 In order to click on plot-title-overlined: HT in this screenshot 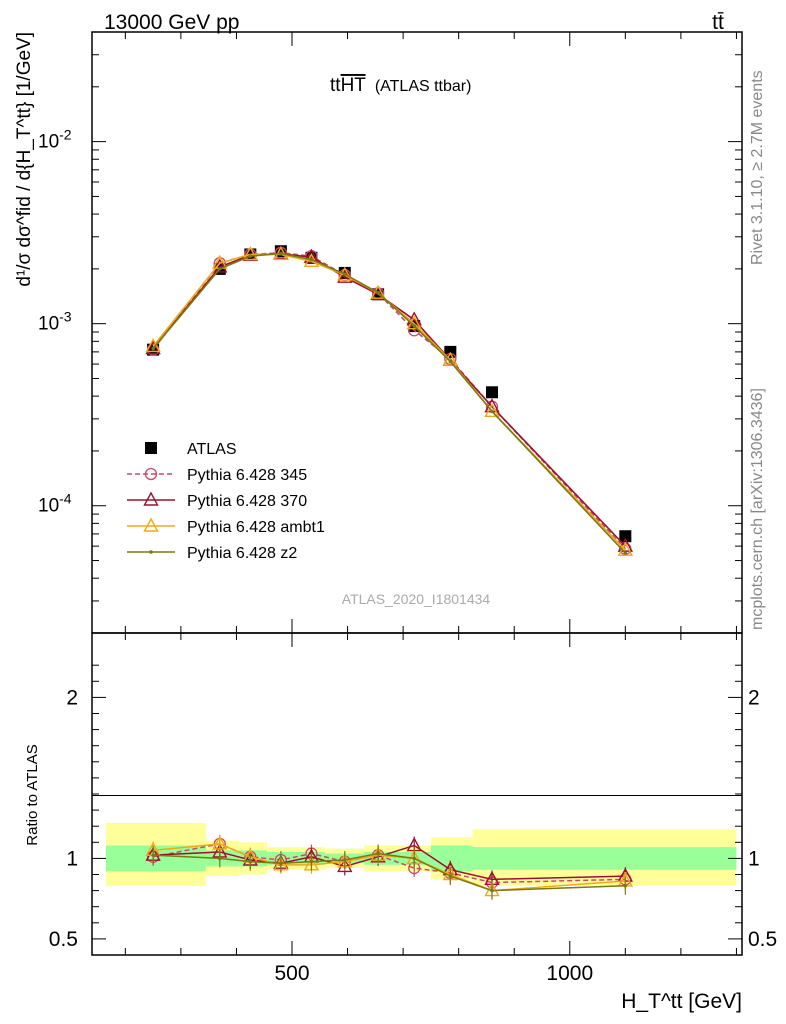, I will do `click(354, 85)`.